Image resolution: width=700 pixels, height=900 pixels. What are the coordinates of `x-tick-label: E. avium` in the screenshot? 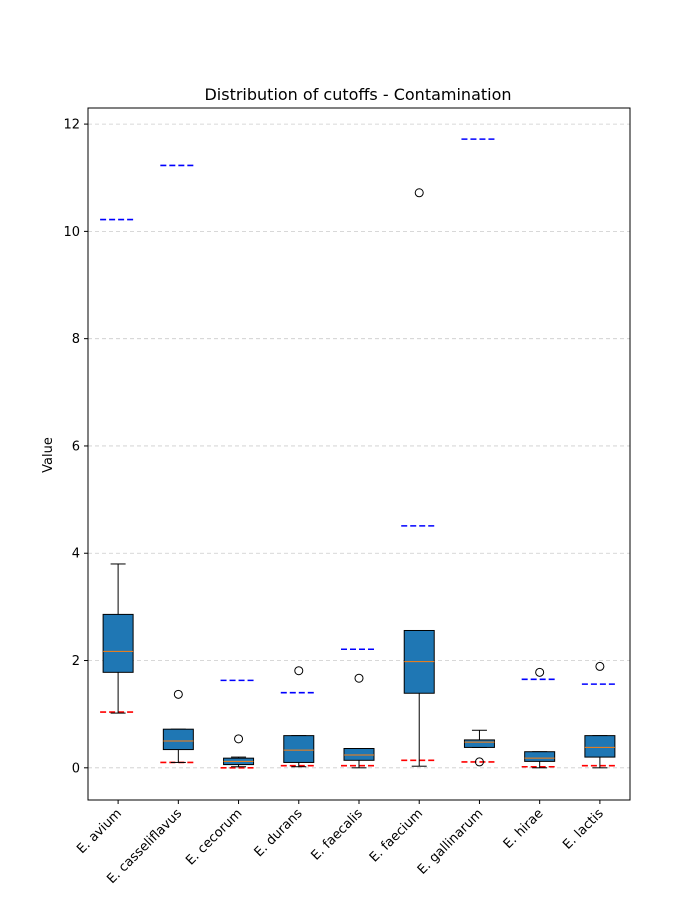 It's located at (99, 831).